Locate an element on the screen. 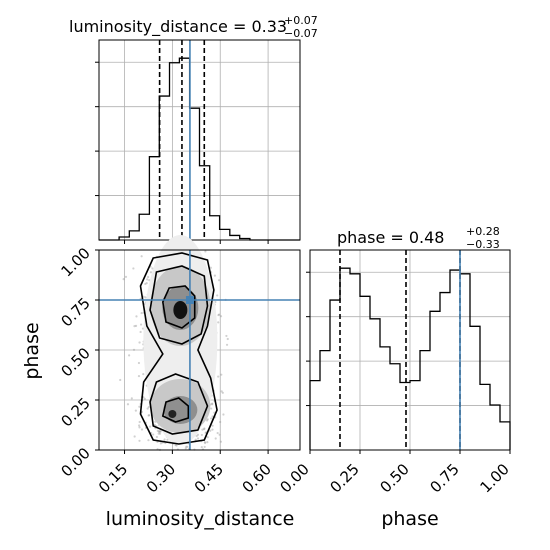 Image resolution: width=550 pixels, height=550 pixels. ytick-label-4: 1.00 is located at coordinates (75, 262).